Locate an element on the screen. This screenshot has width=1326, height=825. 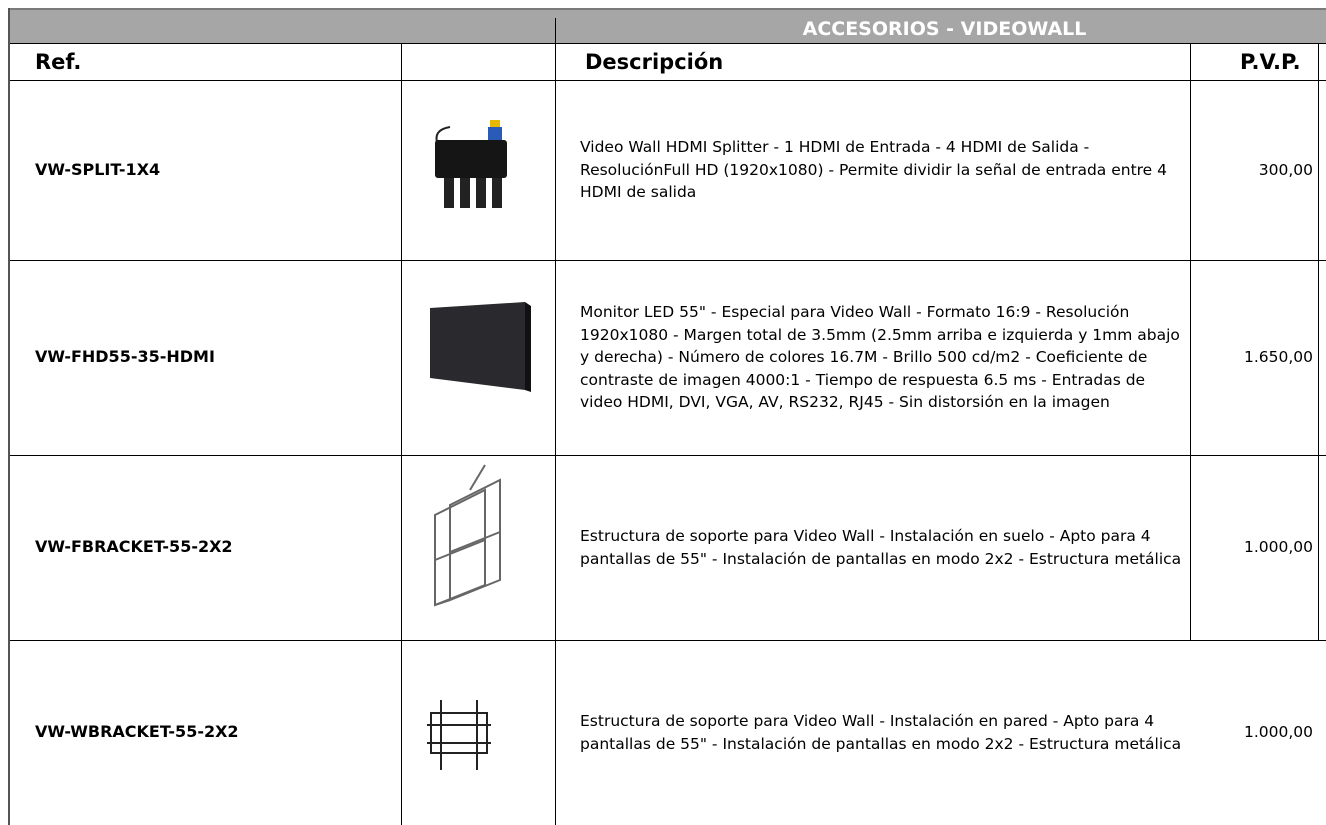
price-cell: 1.650,00 is located at coordinates (1278, 357).